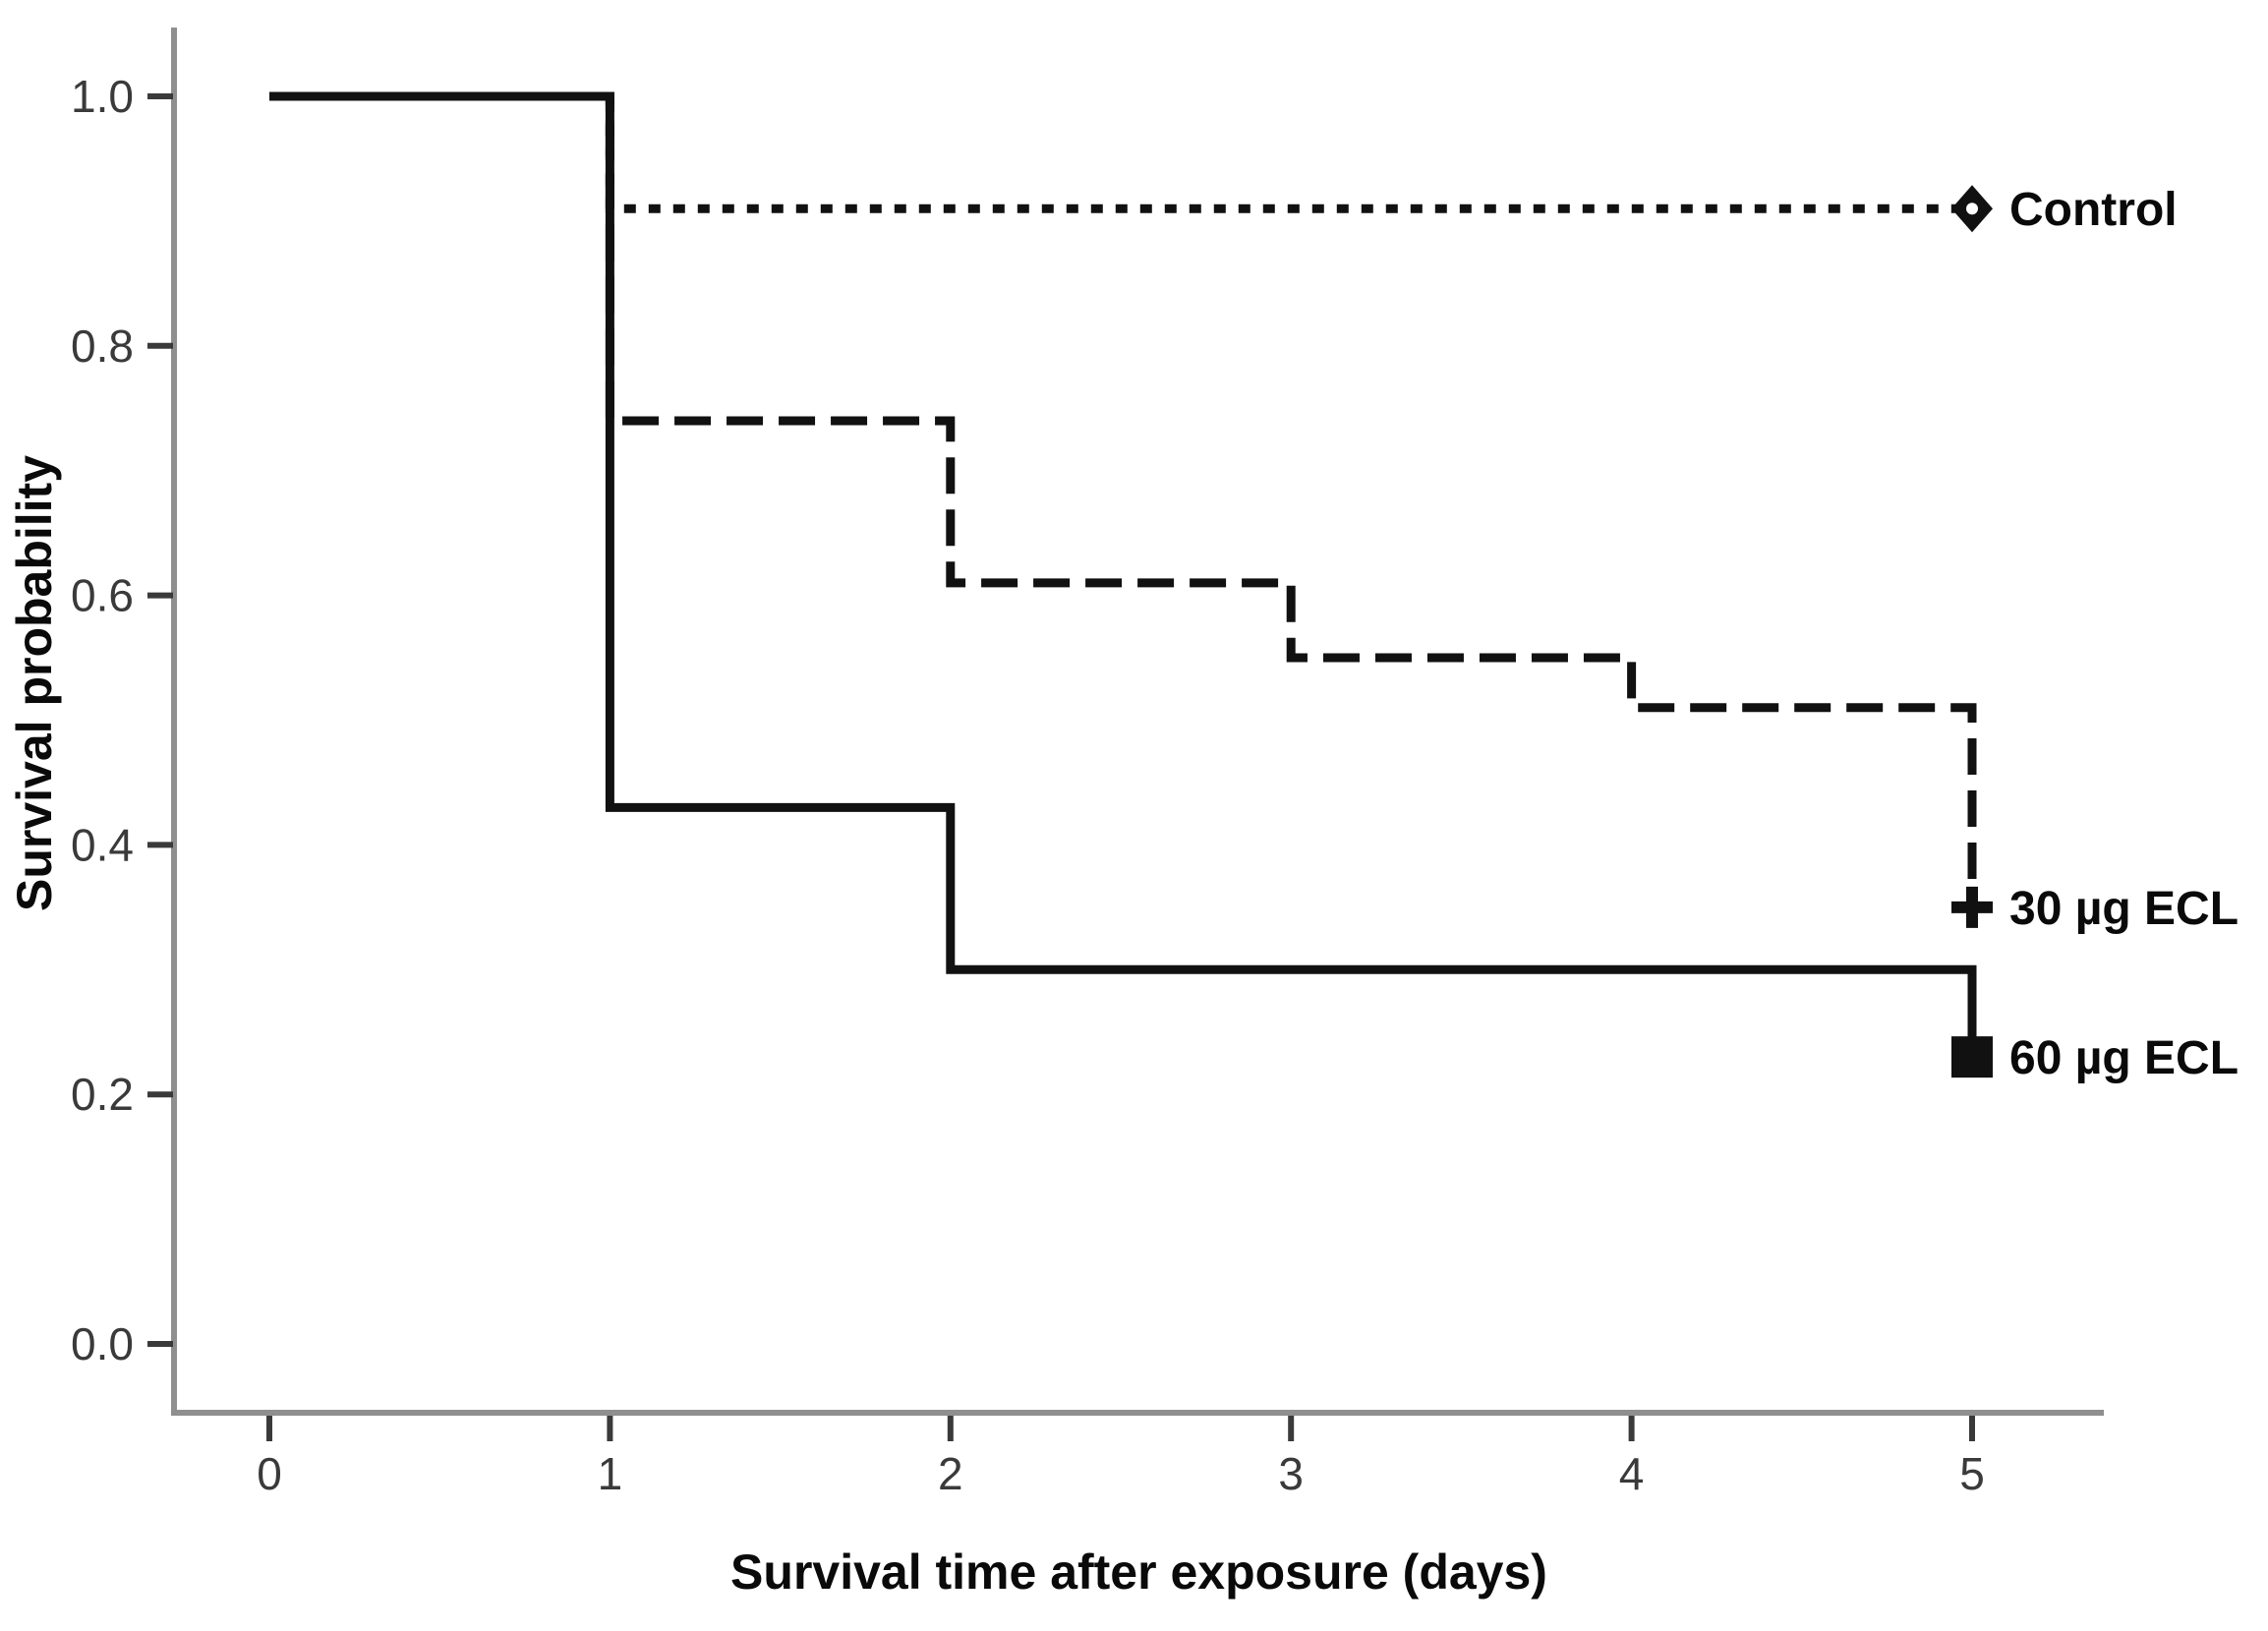 The width and height of the screenshot is (2268, 1631). I want to click on control-curve, so click(1120, 152).